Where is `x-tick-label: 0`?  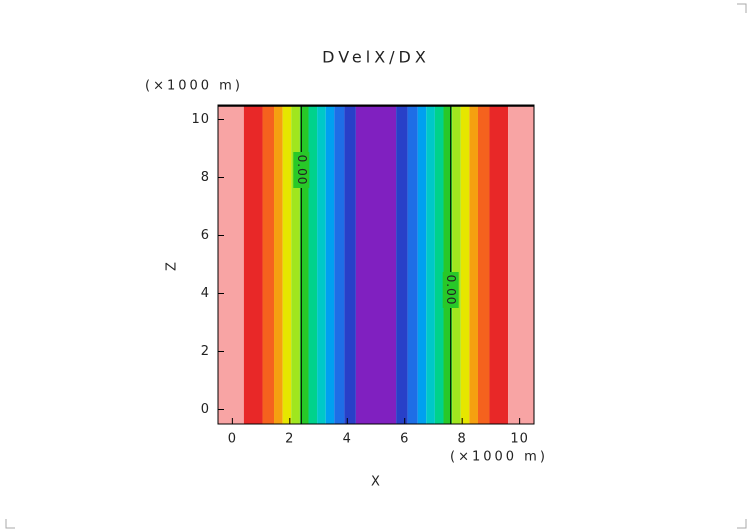 x-tick-label: 0 is located at coordinates (232, 439).